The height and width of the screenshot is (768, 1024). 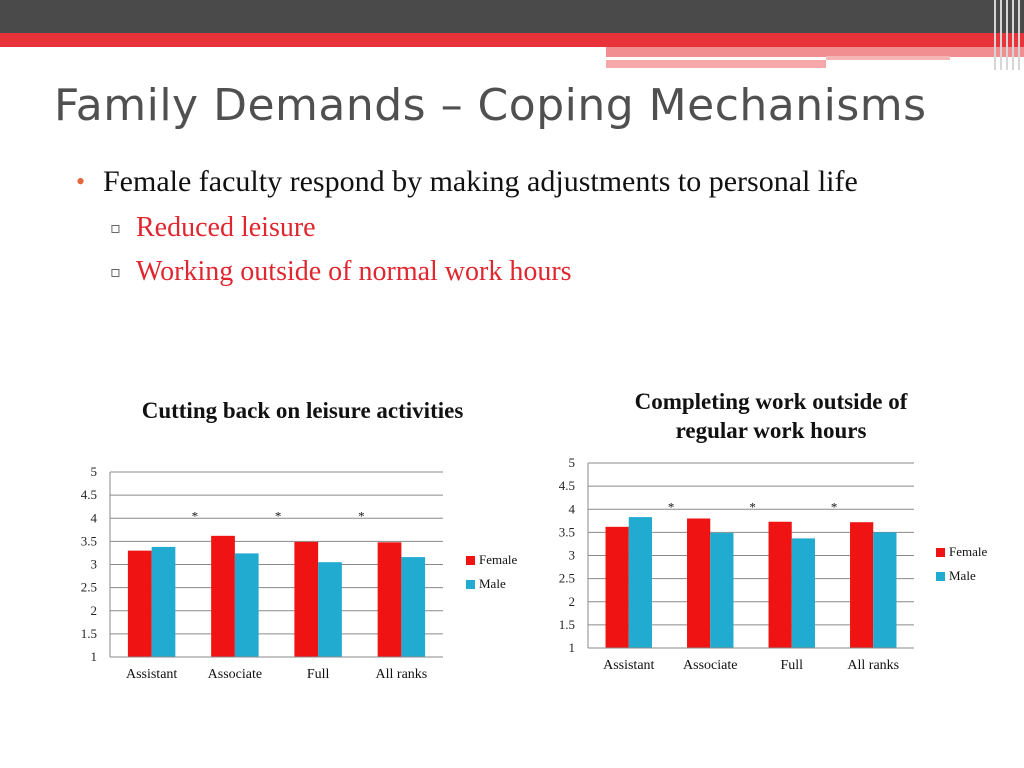 I want to click on sub-bullet-item: ▫ Reduced leisure, so click(x=543, y=228).